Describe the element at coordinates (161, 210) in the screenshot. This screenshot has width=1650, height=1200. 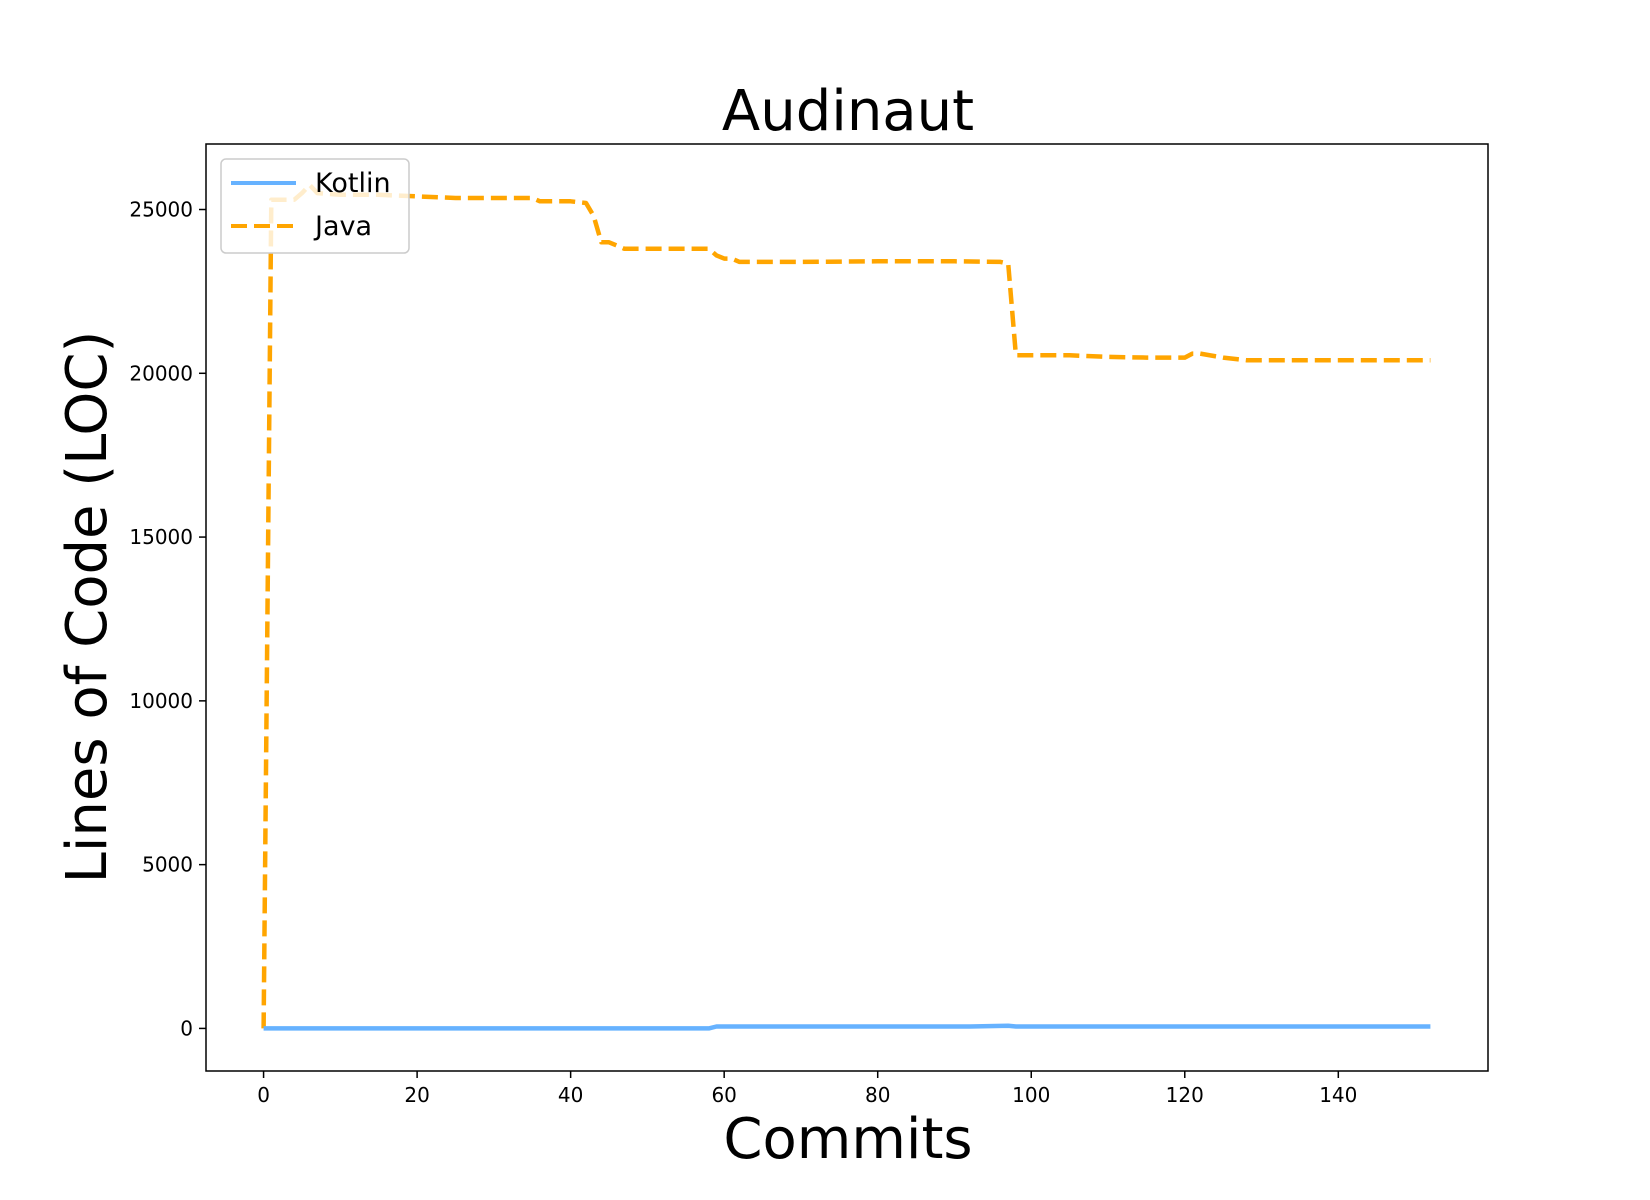
I see `y-tick-label: 25000` at that location.